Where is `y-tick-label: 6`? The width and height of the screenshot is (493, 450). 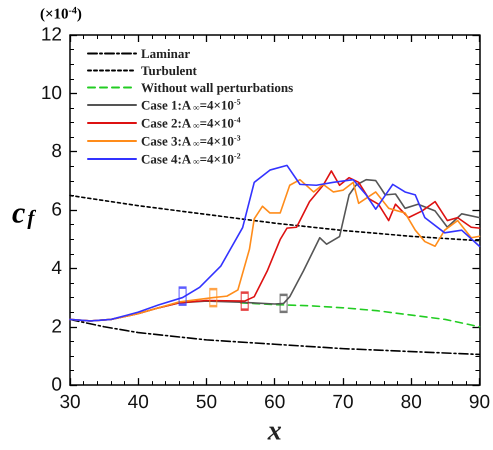
y-tick-label: 6 is located at coordinates (56, 210).